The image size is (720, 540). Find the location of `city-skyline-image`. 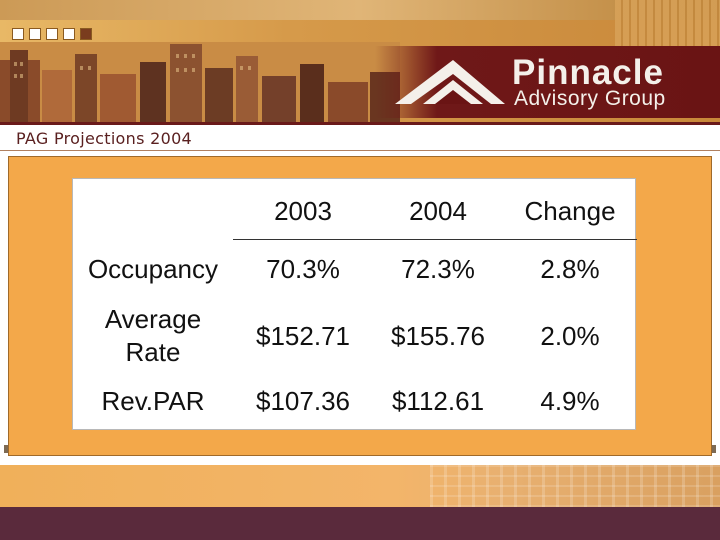

city-skyline-image is located at coordinates (200, 82).